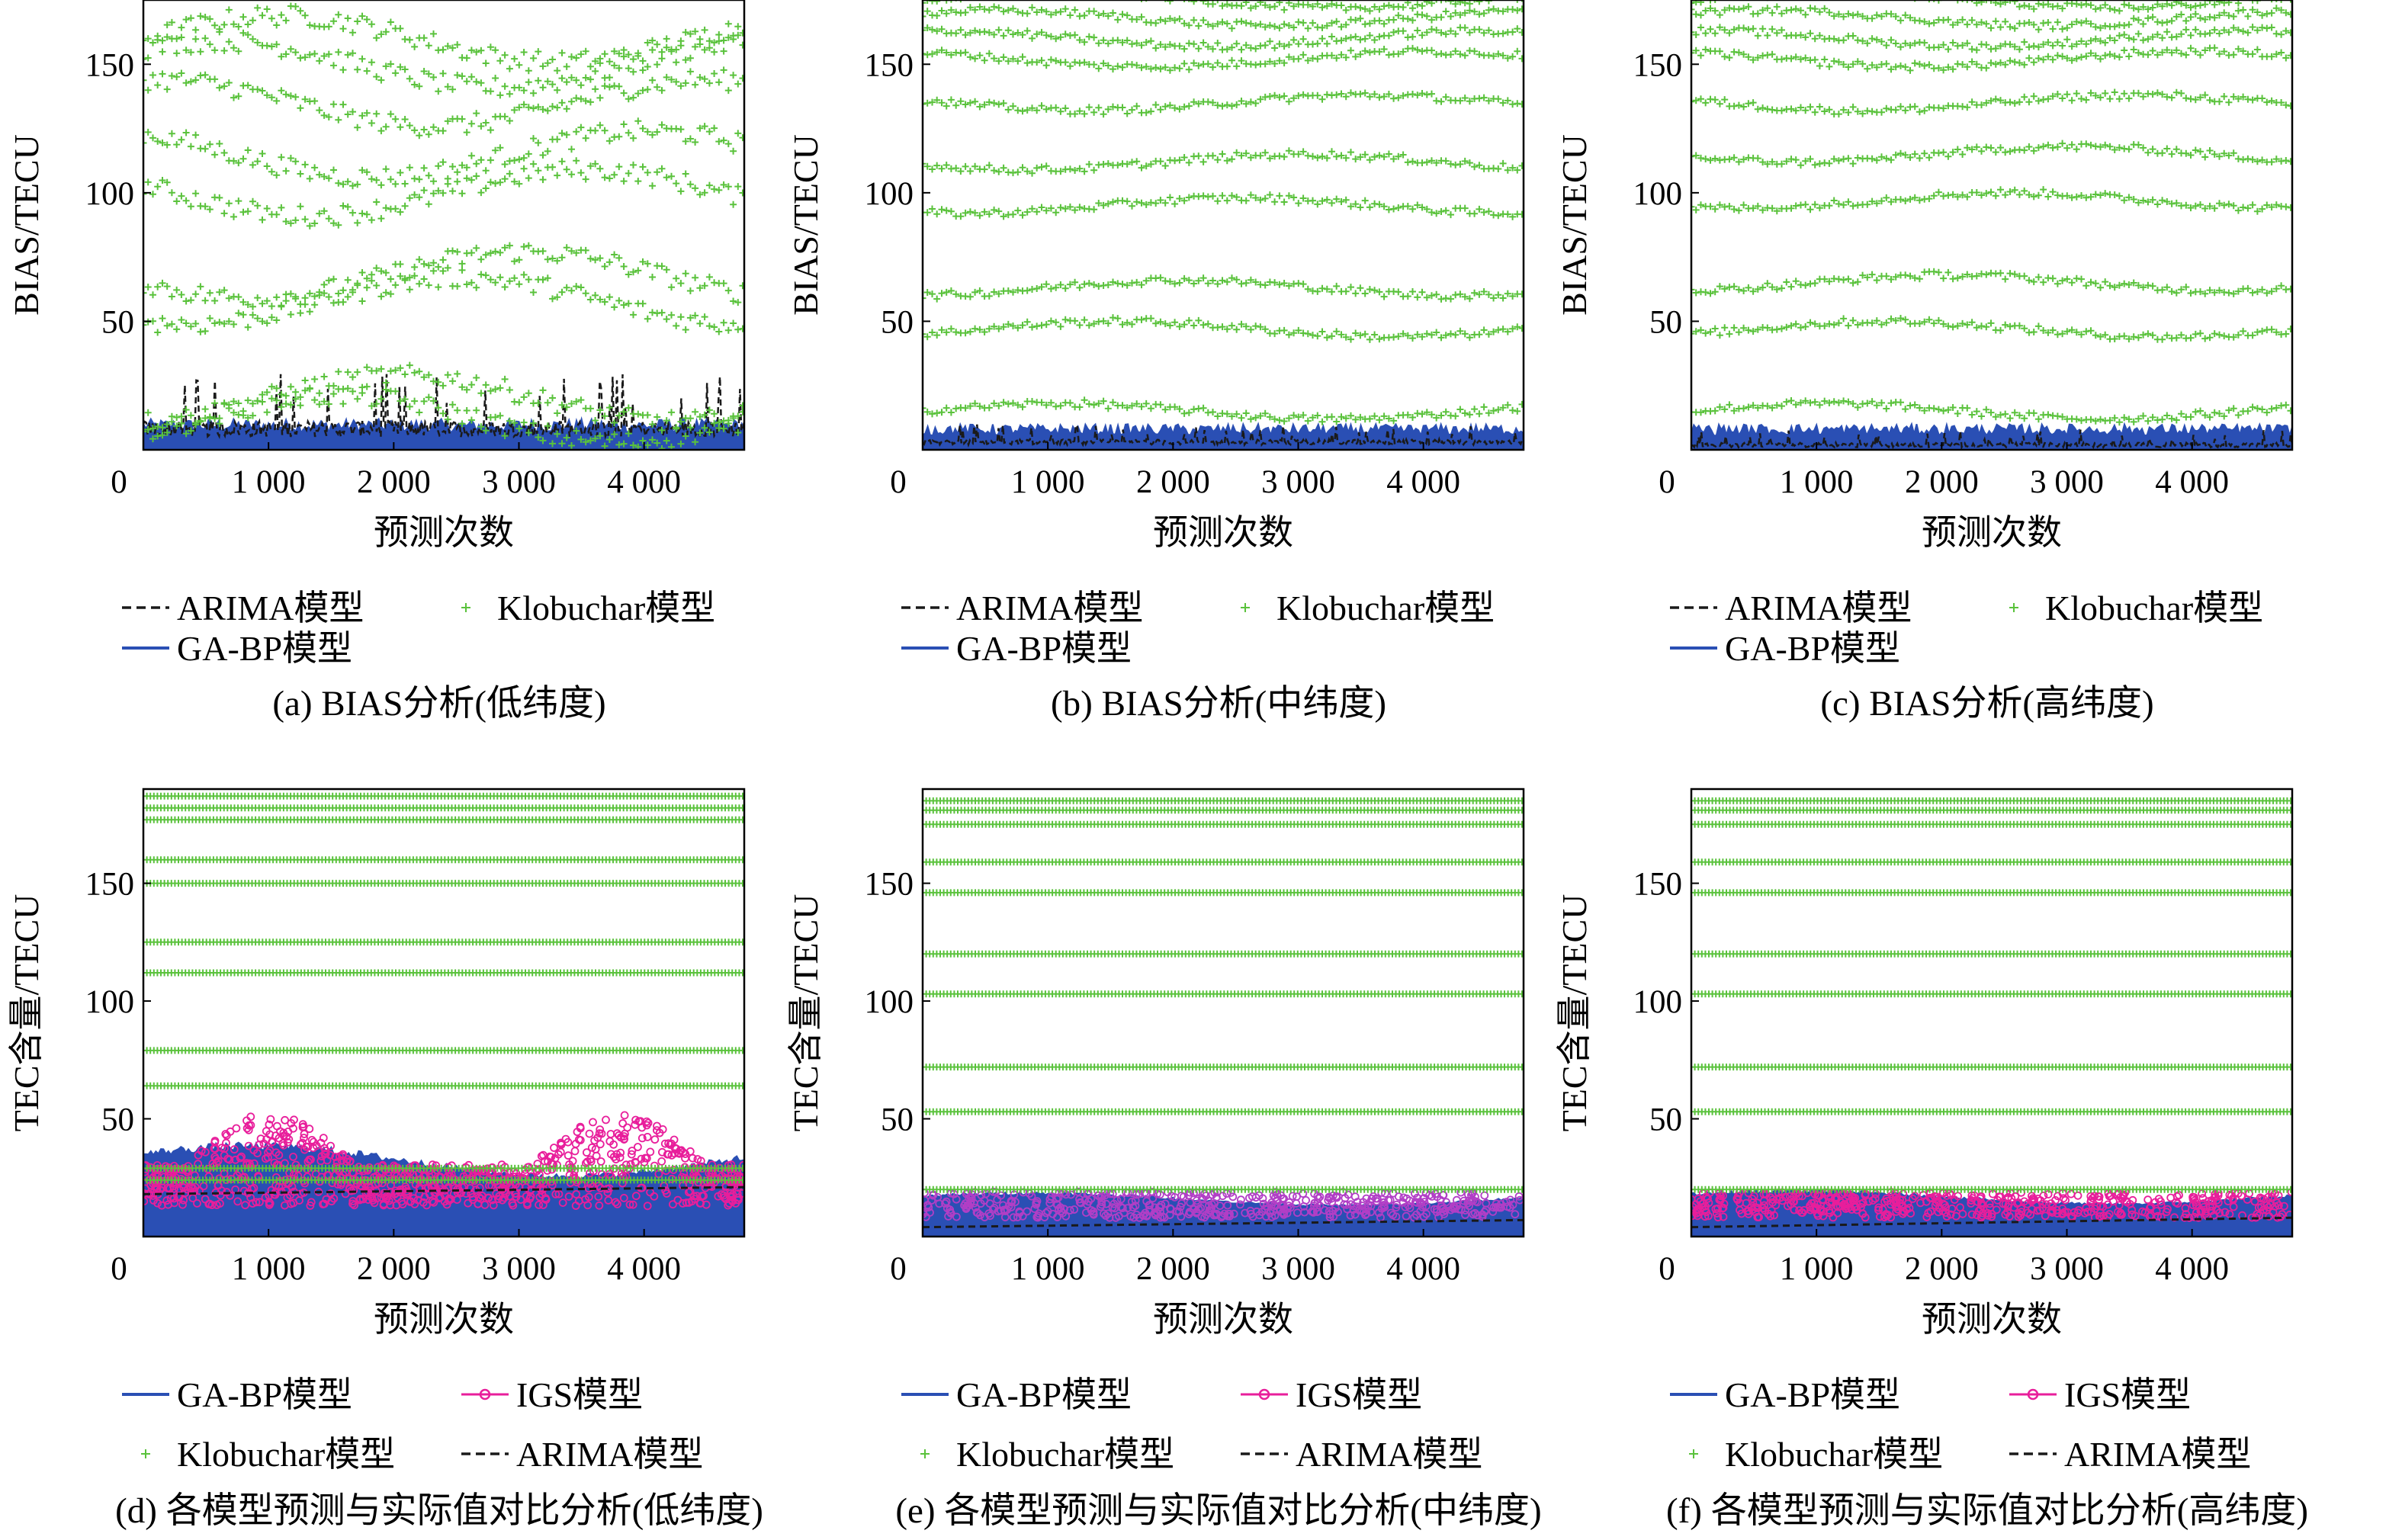 This screenshot has height=1540, width=2402. What do you see at coordinates (2192, 1269) in the screenshot?
I see `x-tick-label: 4 000` at bounding box center [2192, 1269].